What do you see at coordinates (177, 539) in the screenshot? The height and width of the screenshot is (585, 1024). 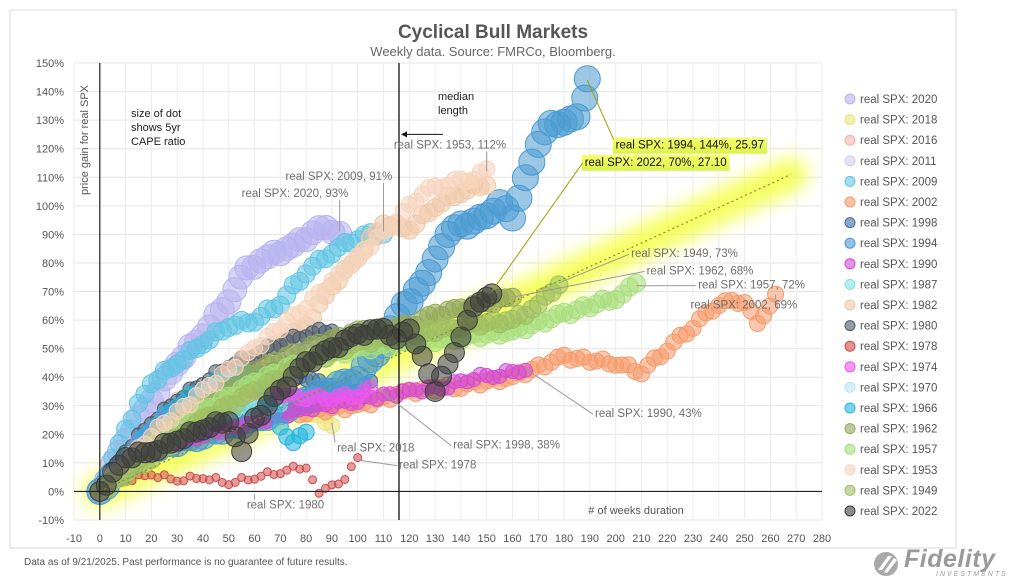 I see `x-tick-label: 30` at bounding box center [177, 539].